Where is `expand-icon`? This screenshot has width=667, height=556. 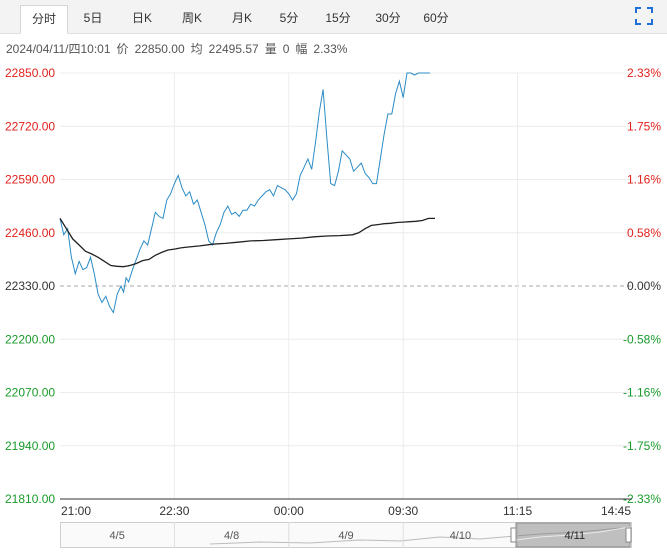
expand-icon is located at coordinates (644, 16).